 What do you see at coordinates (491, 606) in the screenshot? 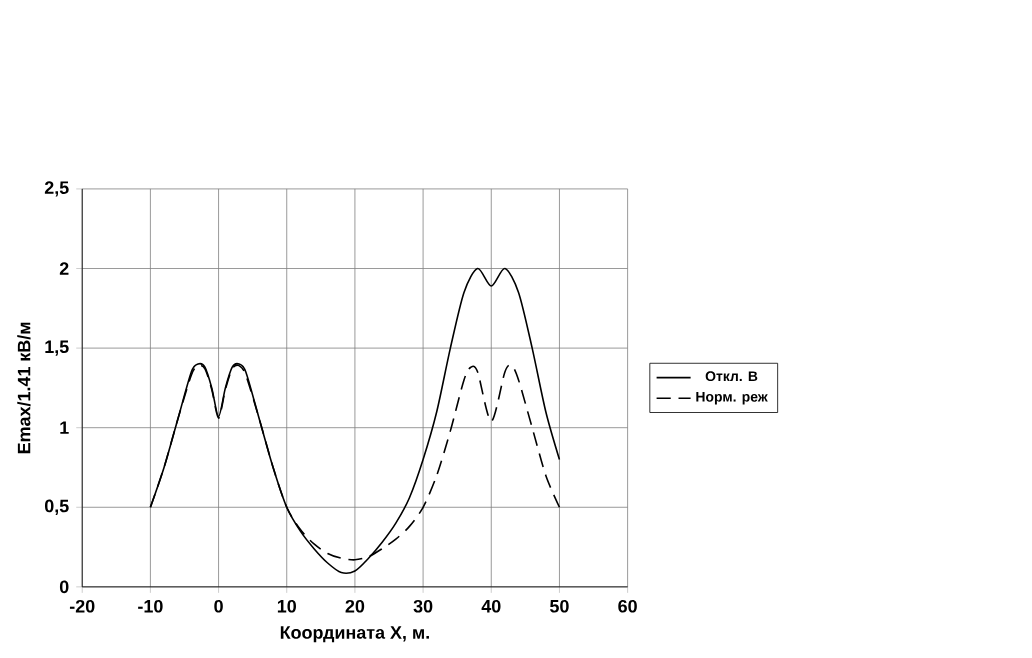
I see `x-tick-label: 40` at bounding box center [491, 606].